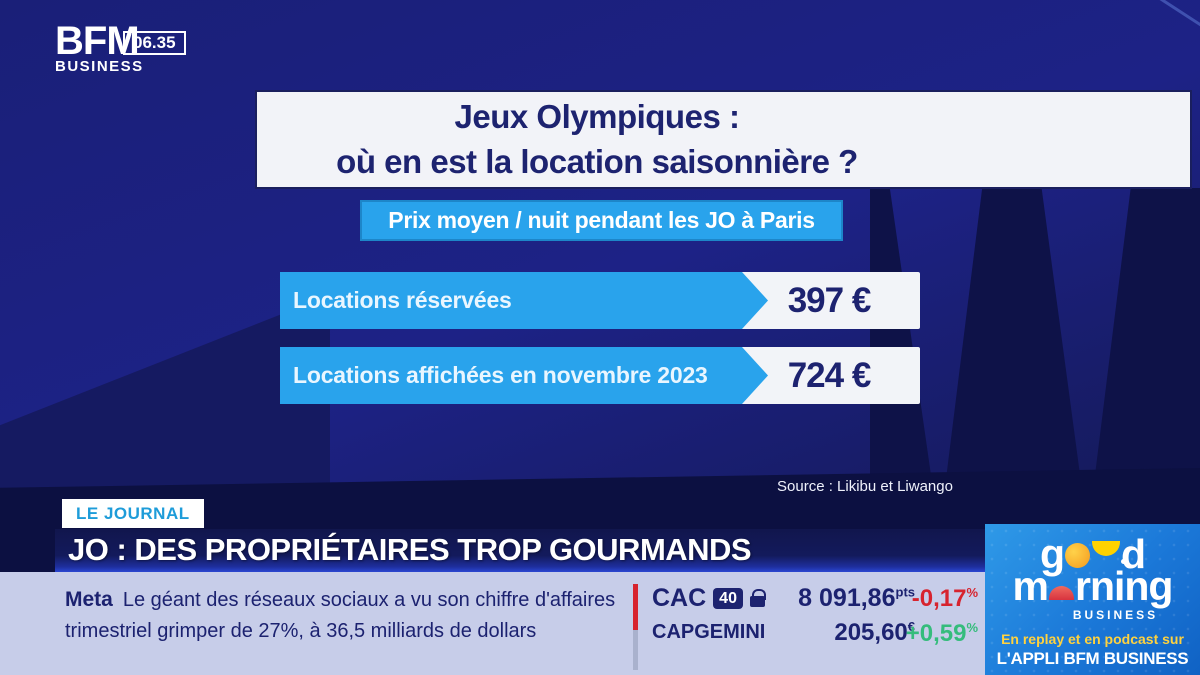  What do you see at coordinates (905, 592) in the screenshot?
I see `index-value-unit: pts` at bounding box center [905, 592].